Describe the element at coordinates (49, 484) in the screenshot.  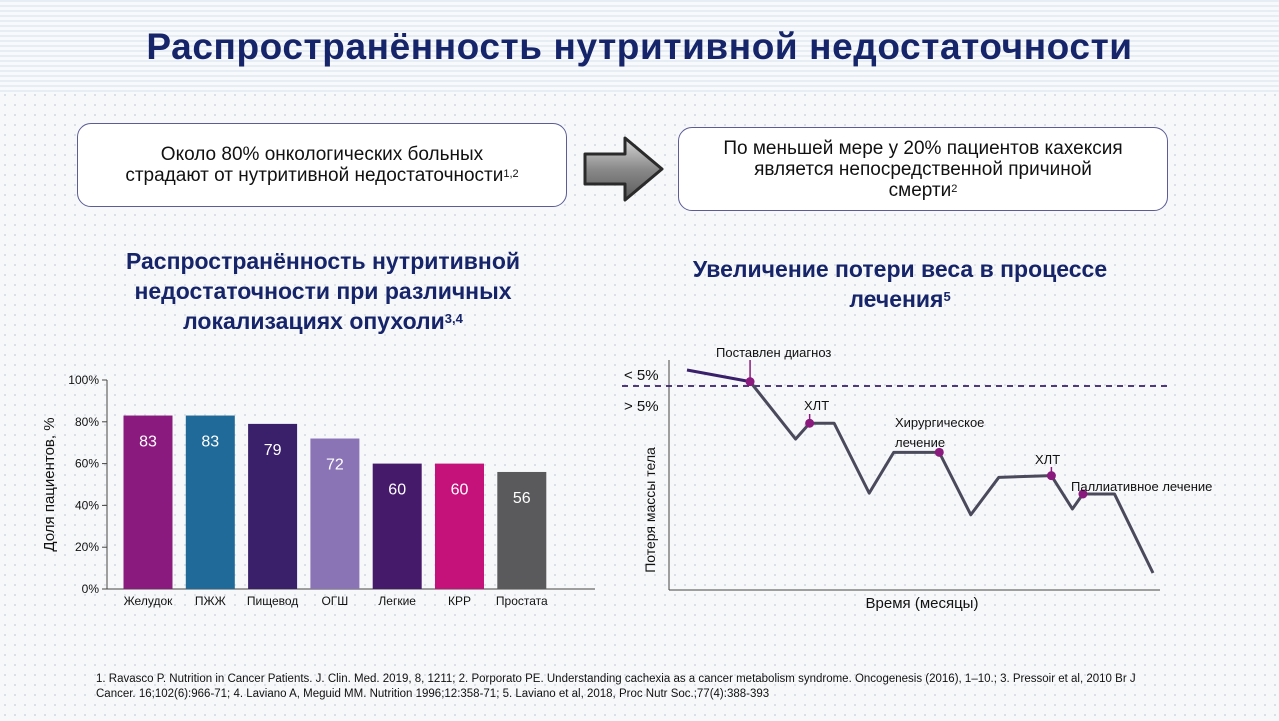
I see `bar-chart-y-label: Доля пациентов, %` at that location.